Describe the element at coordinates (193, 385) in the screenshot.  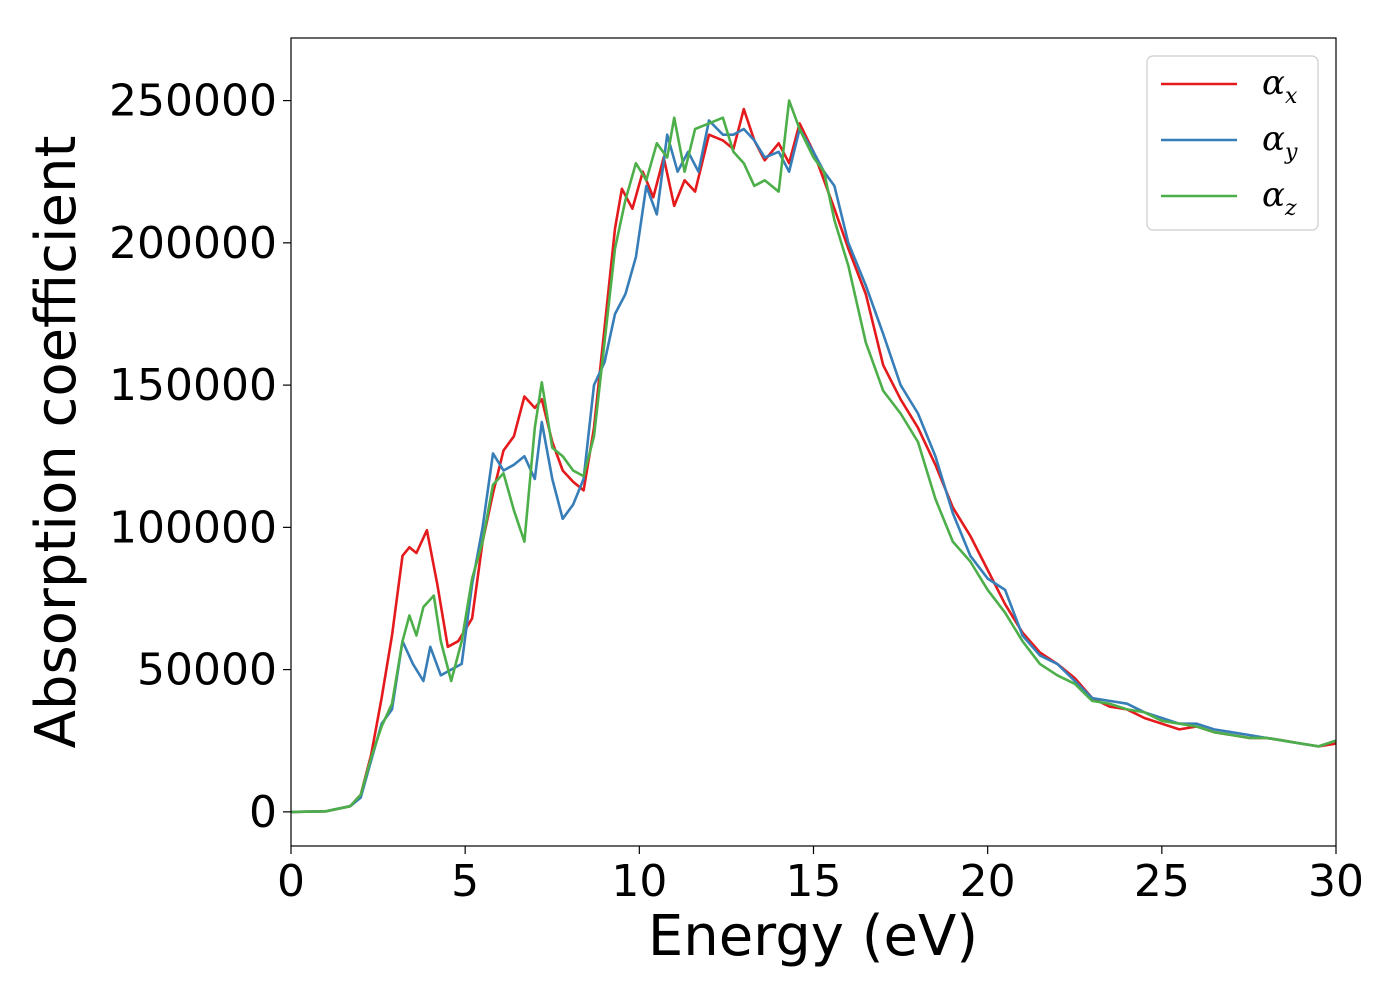
I see `y-tick-label: 150000` at that location.